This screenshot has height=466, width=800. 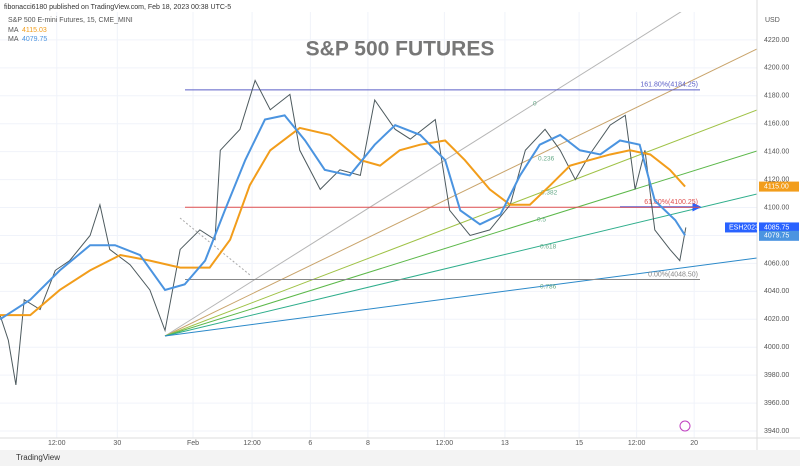 I want to click on y-tick-label: 4220.00, so click(x=776, y=40).